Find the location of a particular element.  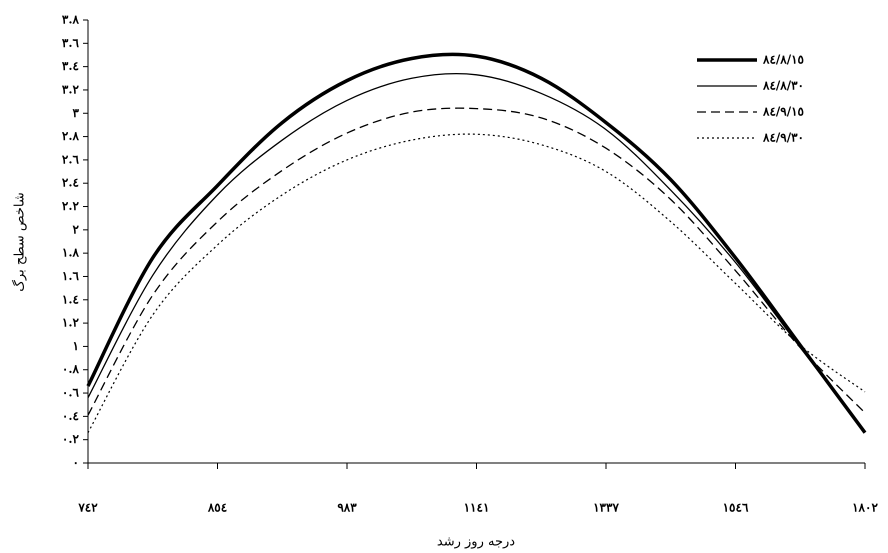

y-tick-label: ١.٦ is located at coordinates (71, 276).